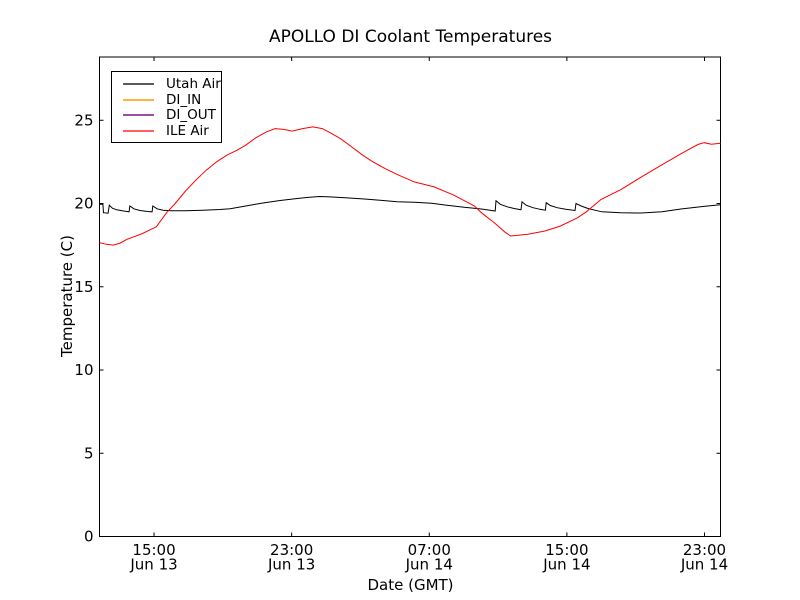 This screenshot has height=600, width=800. Describe the element at coordinates (83, 287) in the screenshot. I see `y-tick-label: 15` at that location.